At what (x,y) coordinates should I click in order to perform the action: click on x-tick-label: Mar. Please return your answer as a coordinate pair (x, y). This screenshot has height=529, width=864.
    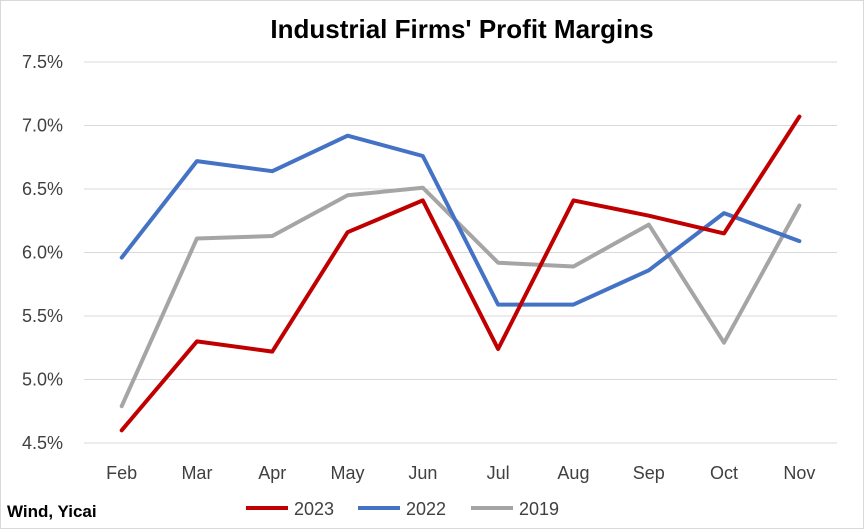
    Looking at the image, I should click on (196, 473).